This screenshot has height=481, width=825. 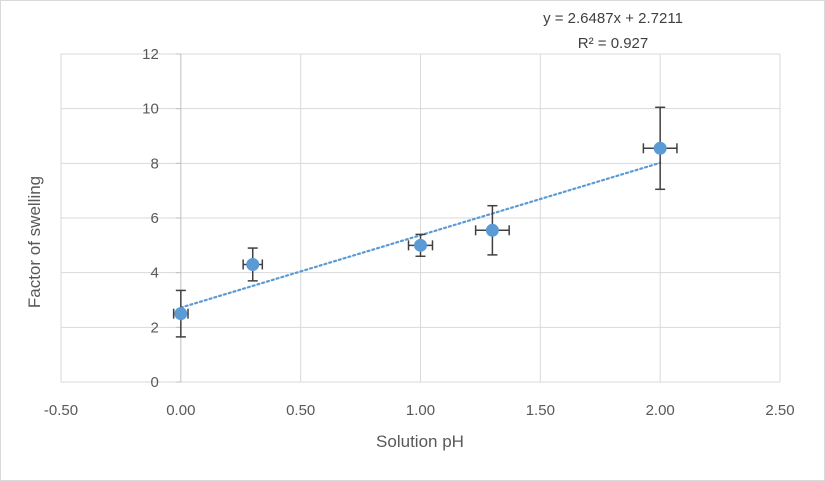 What do you see at coordinates (150, 109) in the screenshot?
I see `y-tick-label: 10` at bounding box center [150, 109].